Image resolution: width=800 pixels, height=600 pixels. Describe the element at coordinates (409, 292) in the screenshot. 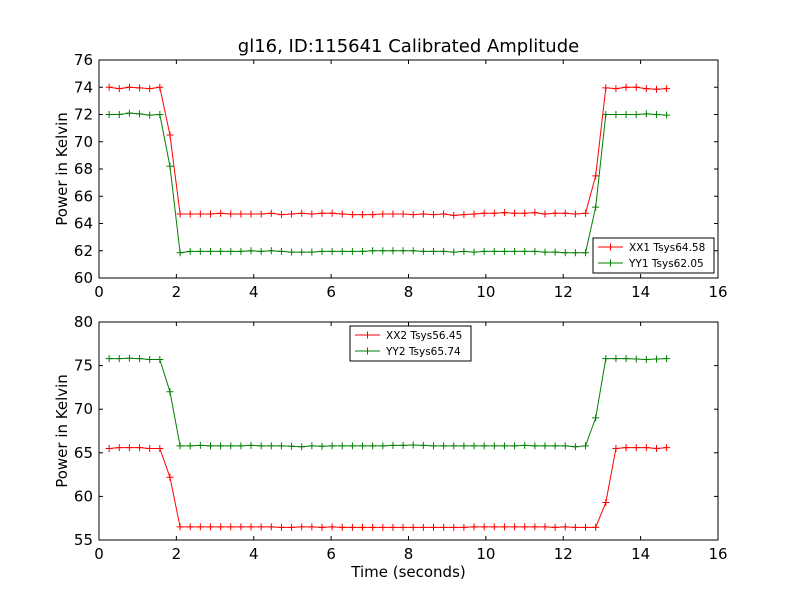

I see `x-tick-label: 8` at that location.